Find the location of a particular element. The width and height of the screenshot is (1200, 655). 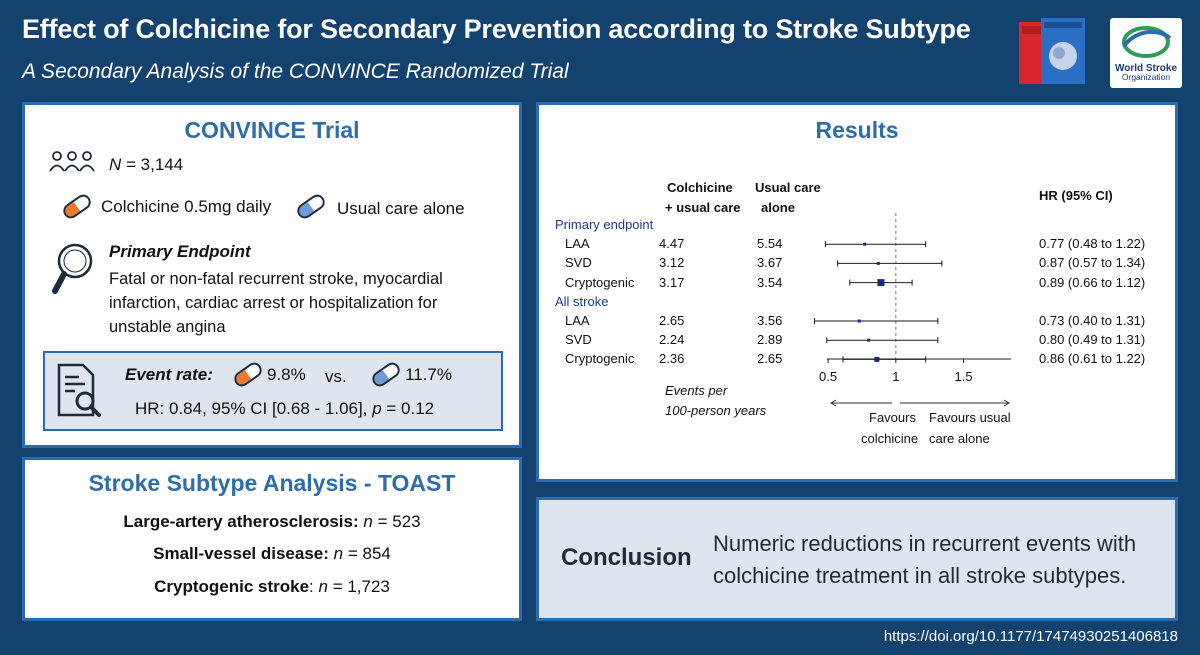

journal-cover-image is located at coordinates (1052, 51).